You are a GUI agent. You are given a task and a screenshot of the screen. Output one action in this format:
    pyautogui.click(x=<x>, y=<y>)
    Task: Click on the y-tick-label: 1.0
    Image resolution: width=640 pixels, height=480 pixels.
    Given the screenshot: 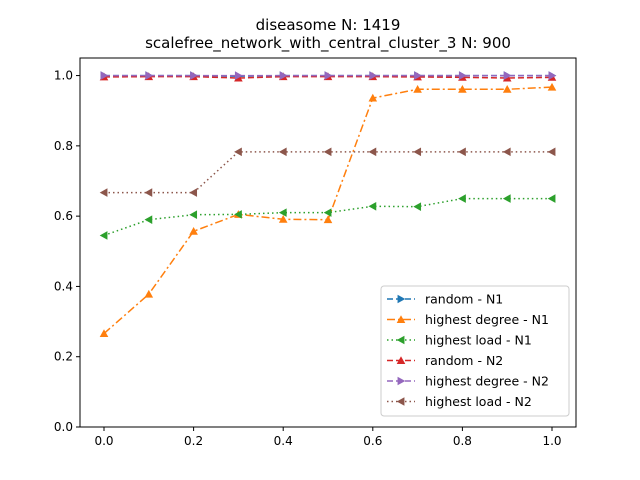 What is the action you would take?
    pyautogui.click(x=63, y=76)
    